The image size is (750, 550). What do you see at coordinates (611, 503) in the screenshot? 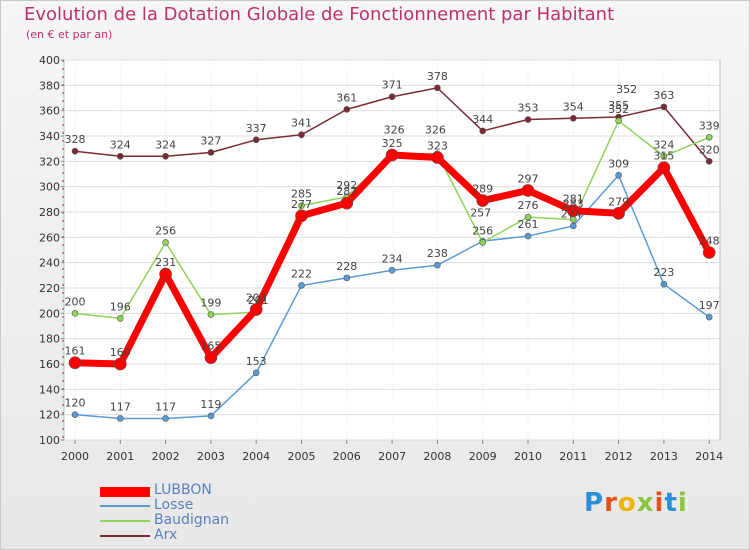
I see `logo-letter: r` at bounding box center [611, 503].